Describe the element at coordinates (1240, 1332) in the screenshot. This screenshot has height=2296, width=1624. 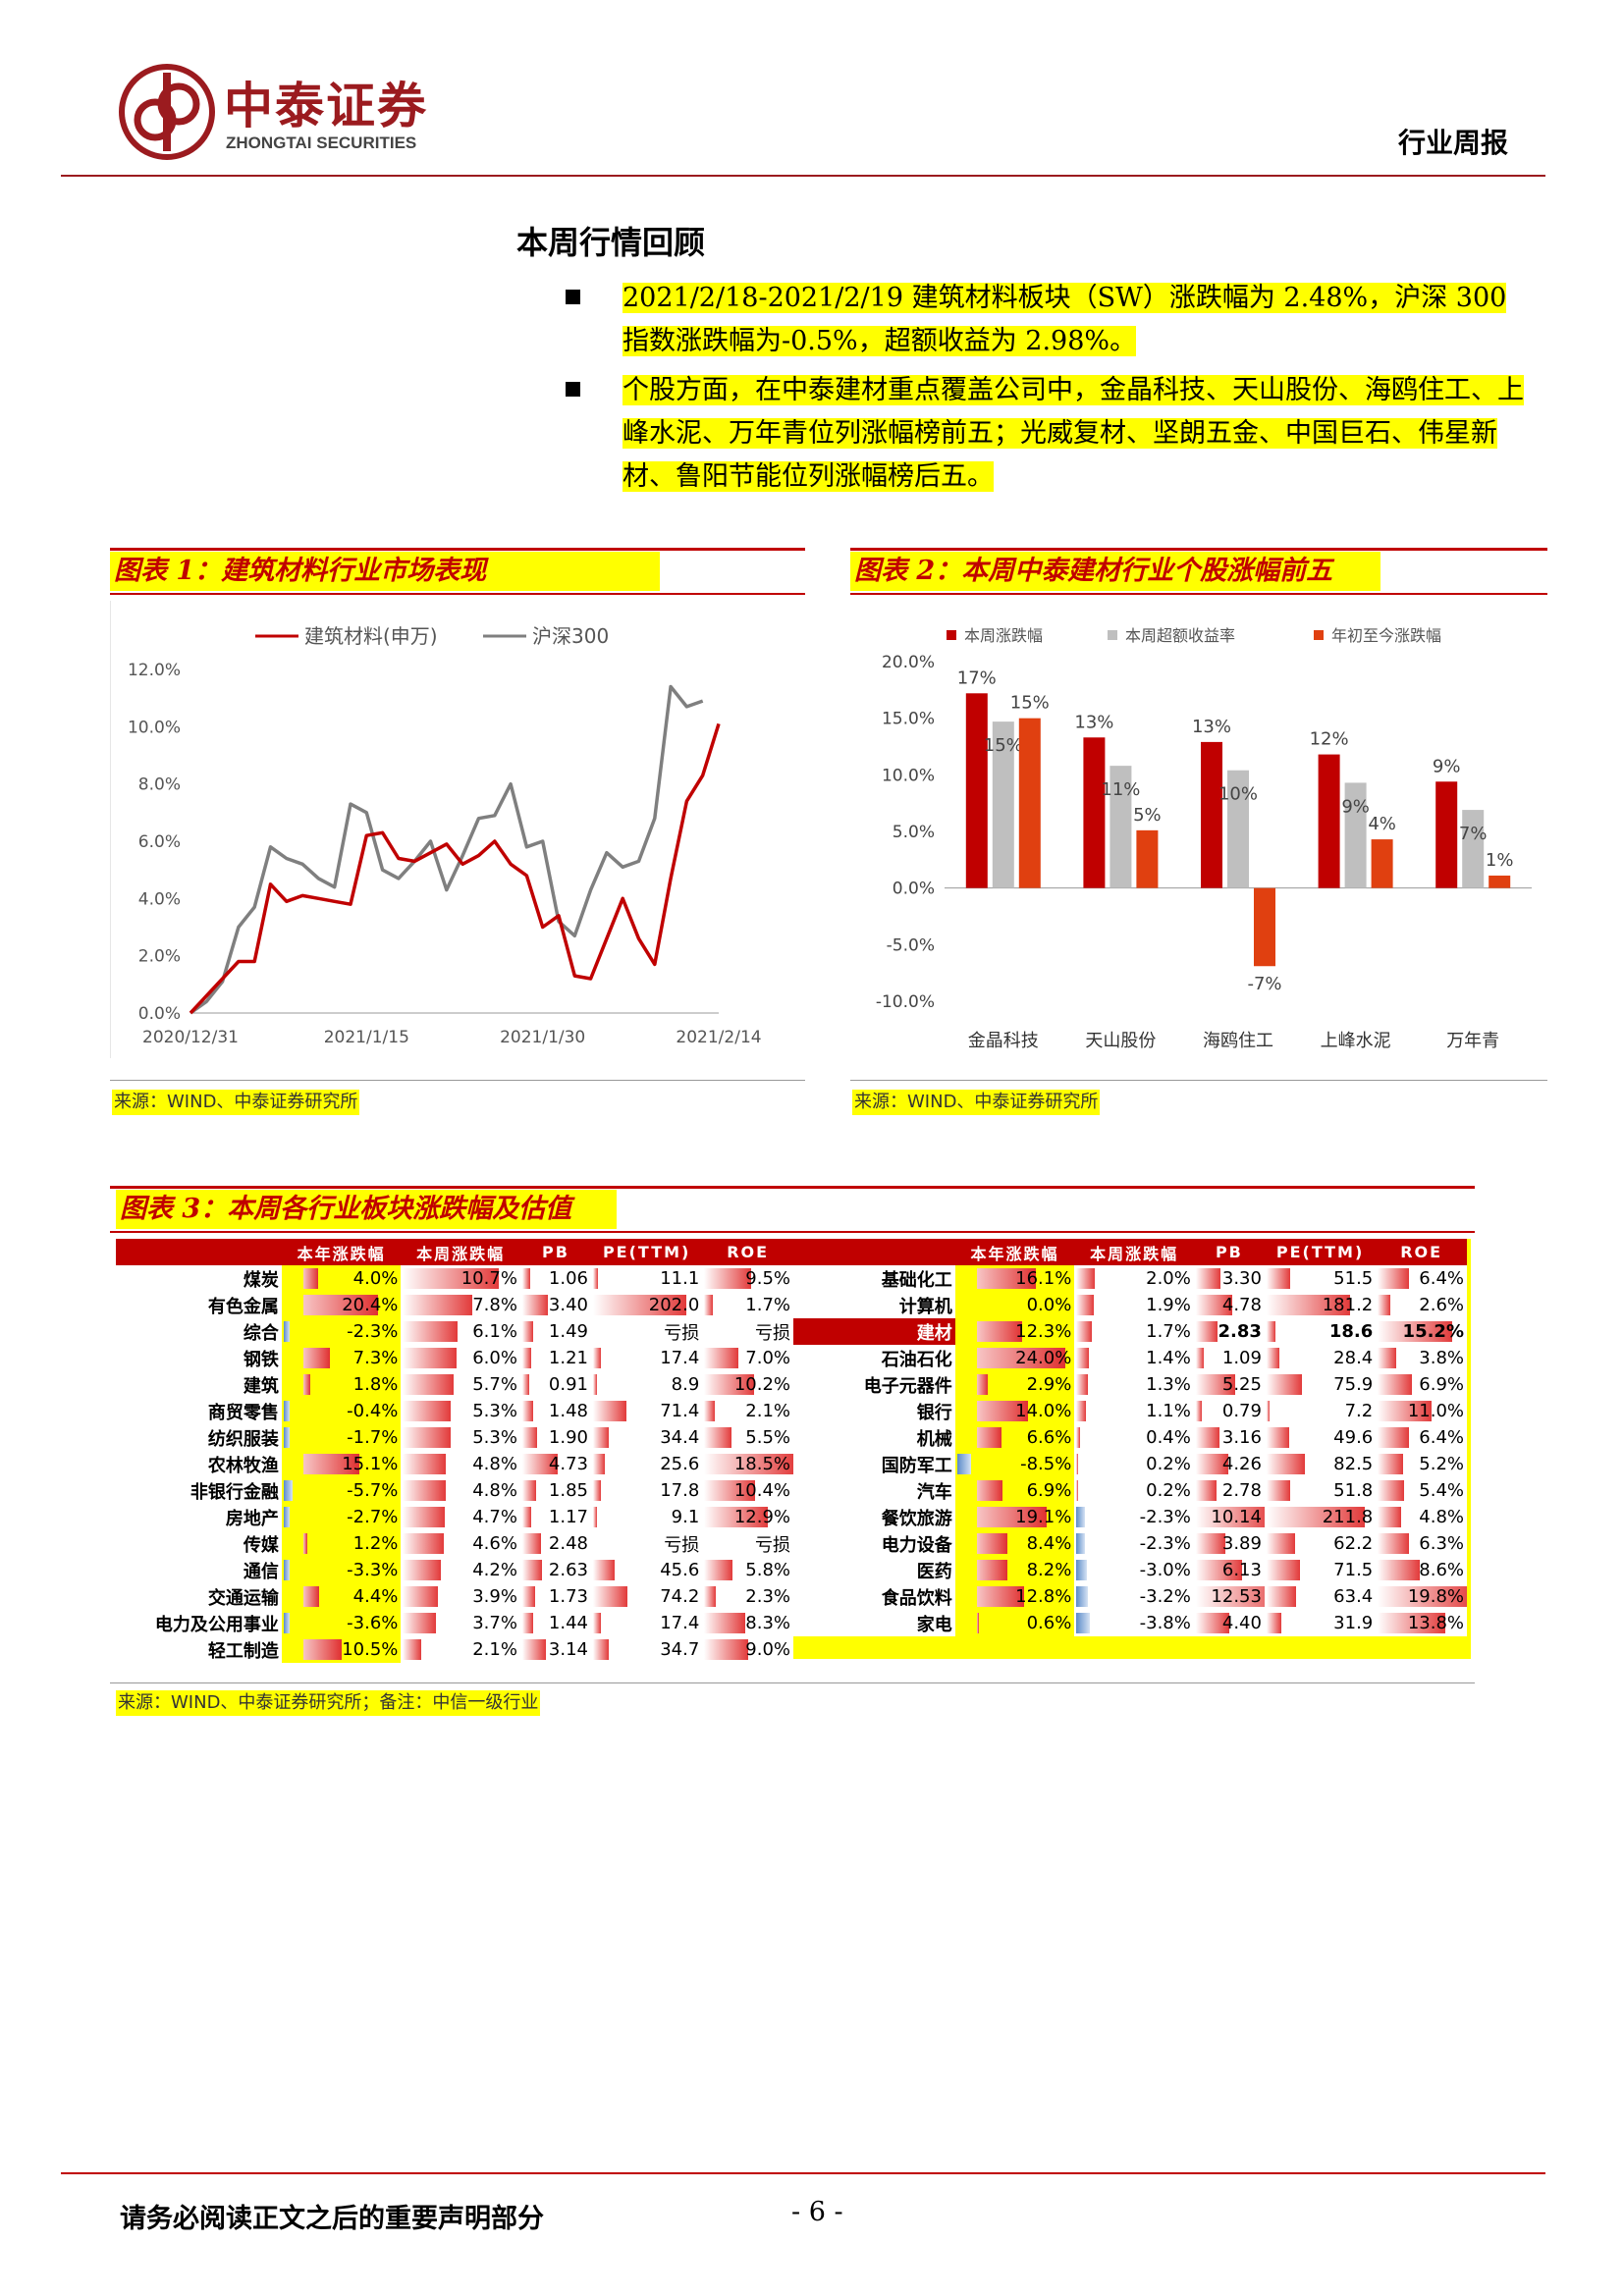
I see `cell-value: 2.83` at that location.